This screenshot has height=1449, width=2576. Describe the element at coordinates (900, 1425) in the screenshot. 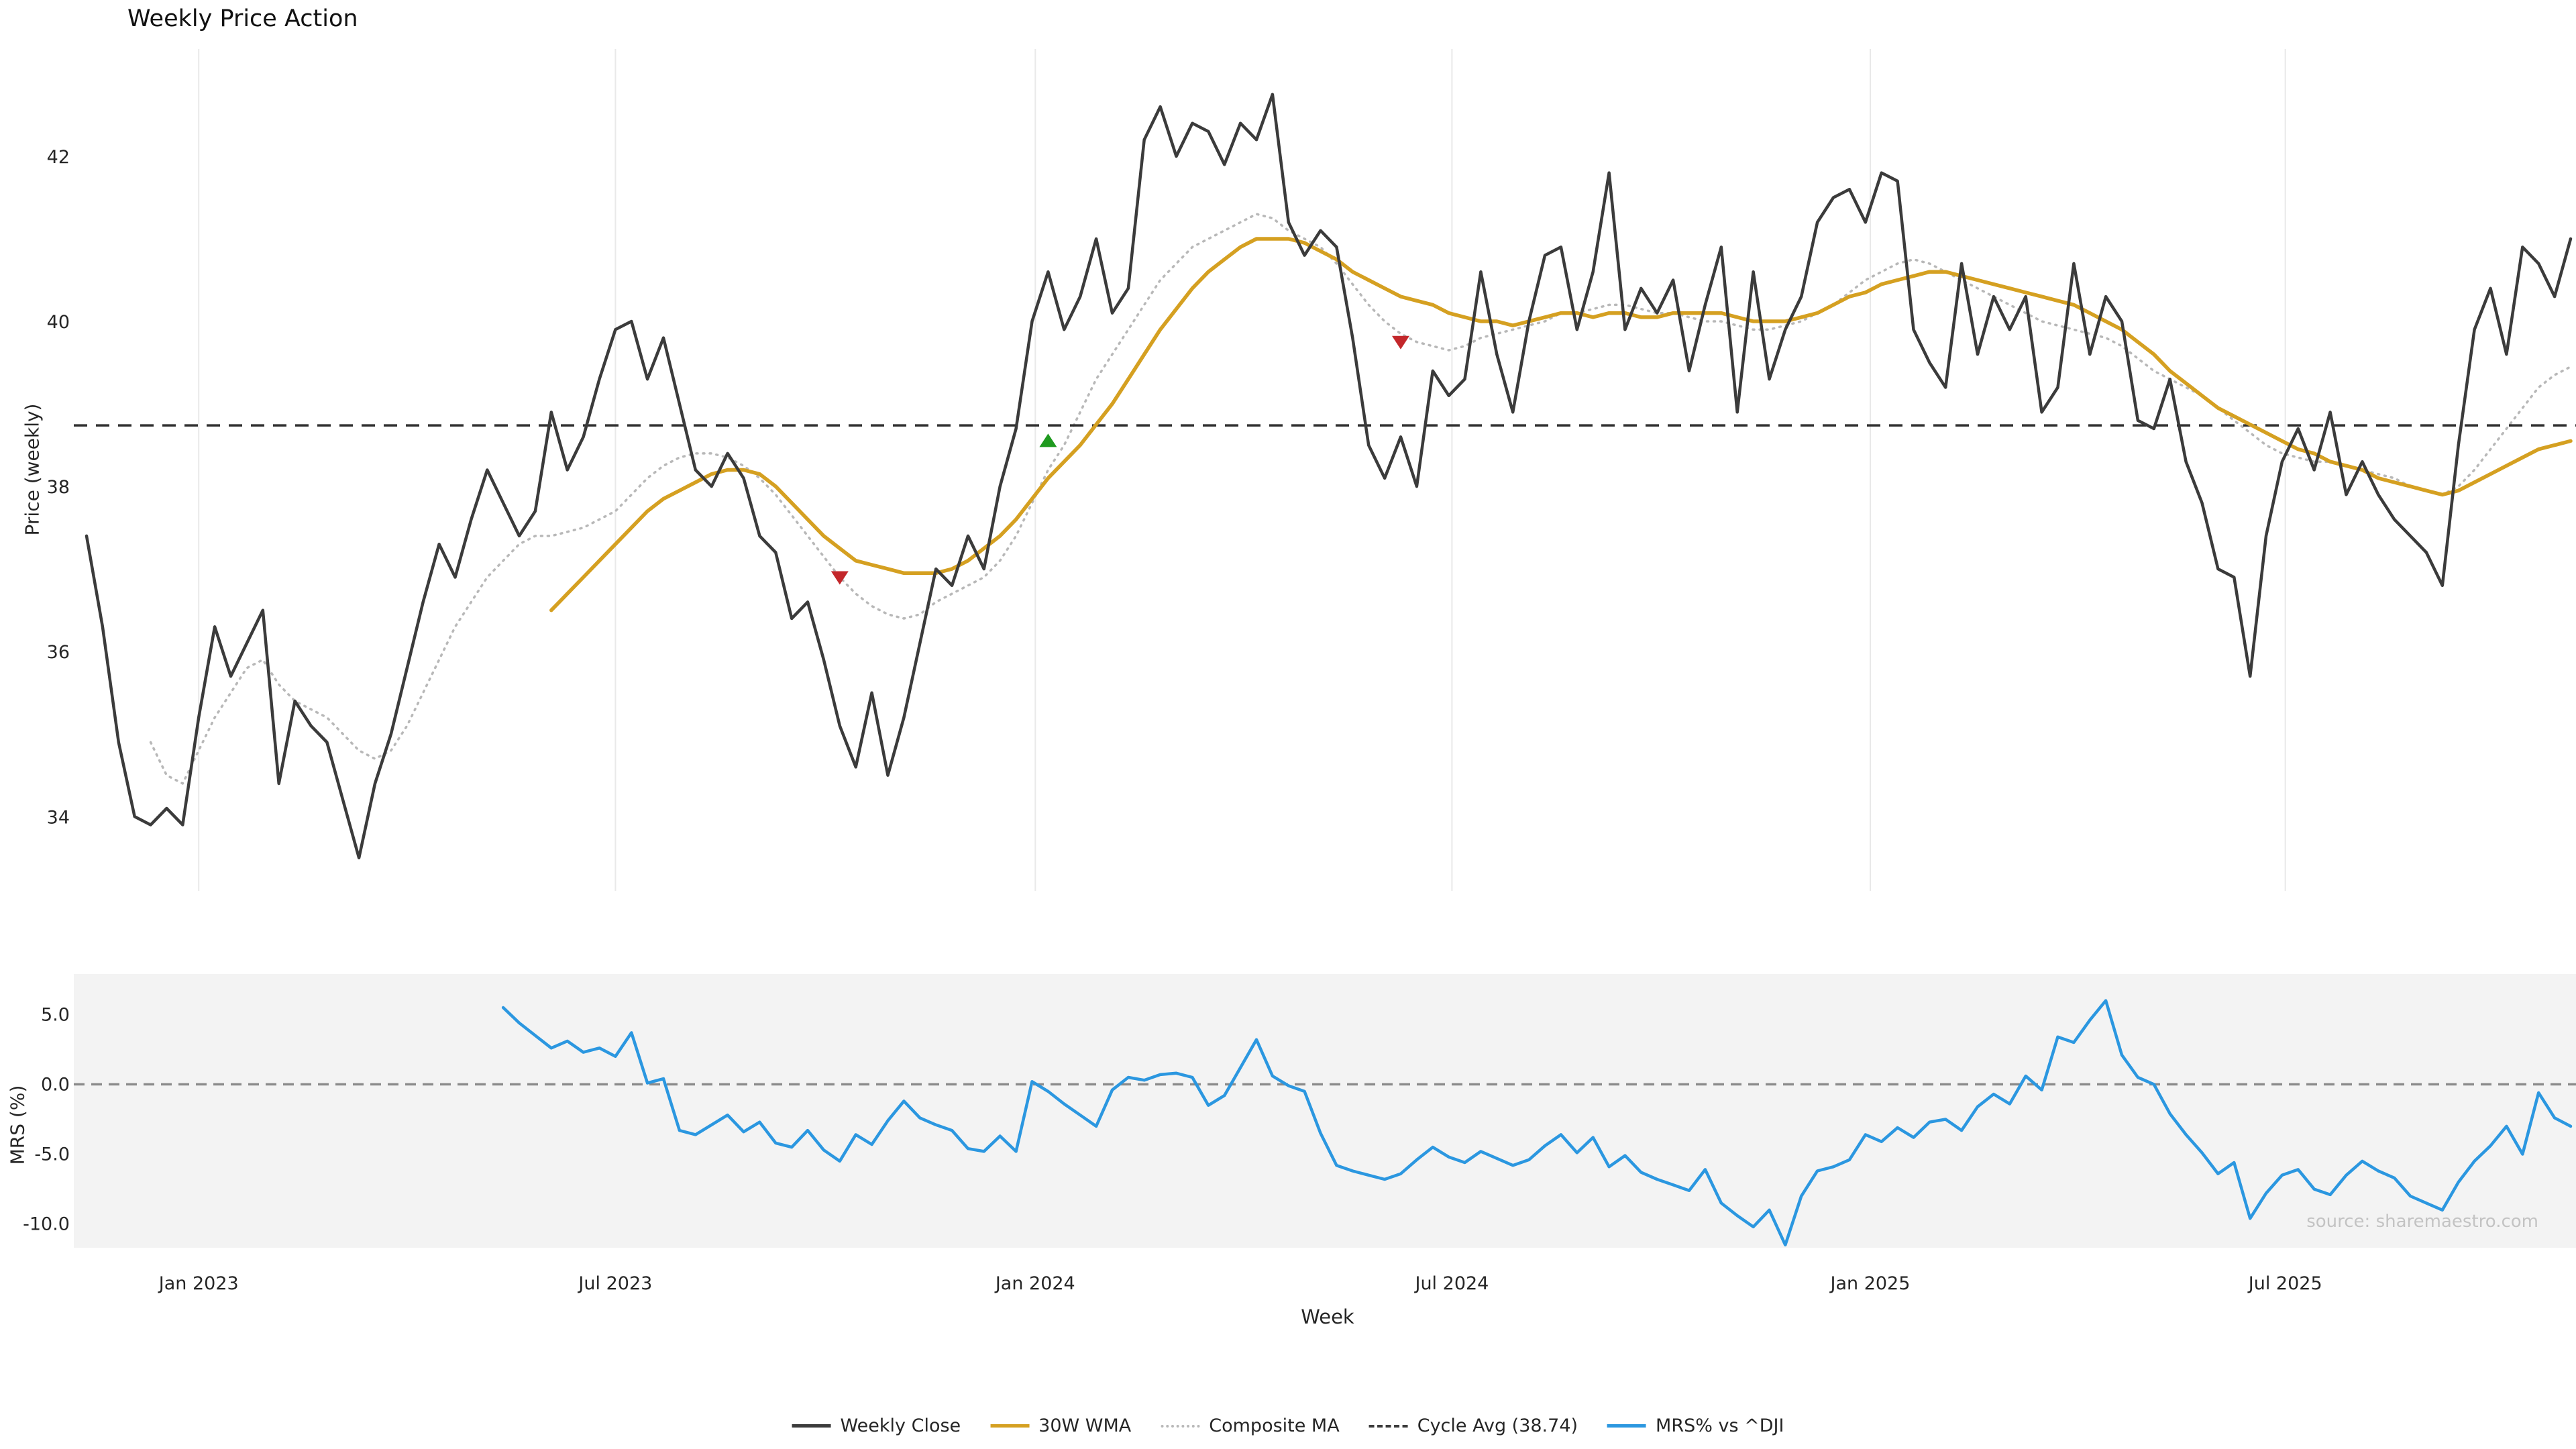

I see `legend-label: Weekly Close` at that location.